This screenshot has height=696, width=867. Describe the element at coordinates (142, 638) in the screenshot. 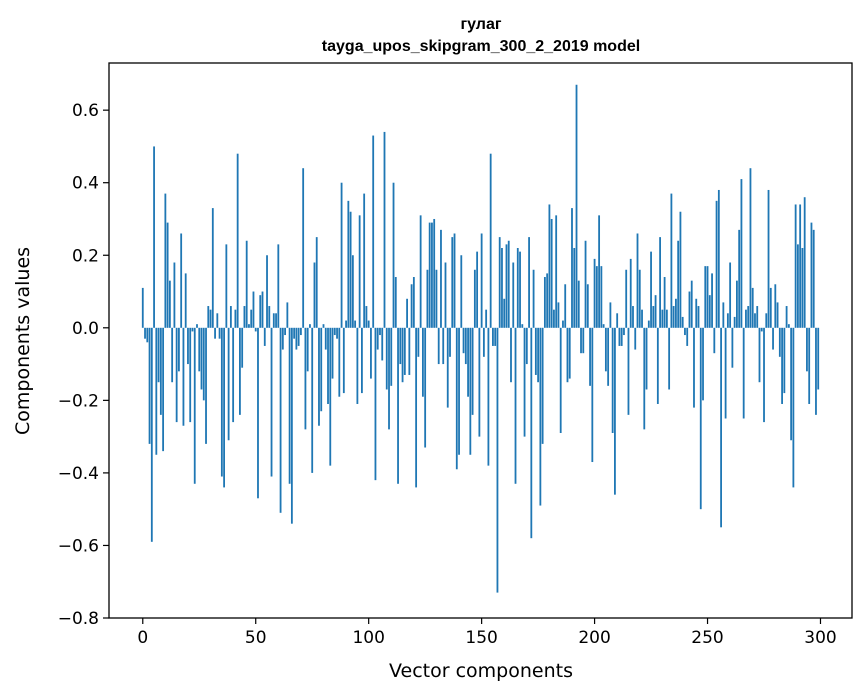

I see `x-tick-label: 0` at that location.